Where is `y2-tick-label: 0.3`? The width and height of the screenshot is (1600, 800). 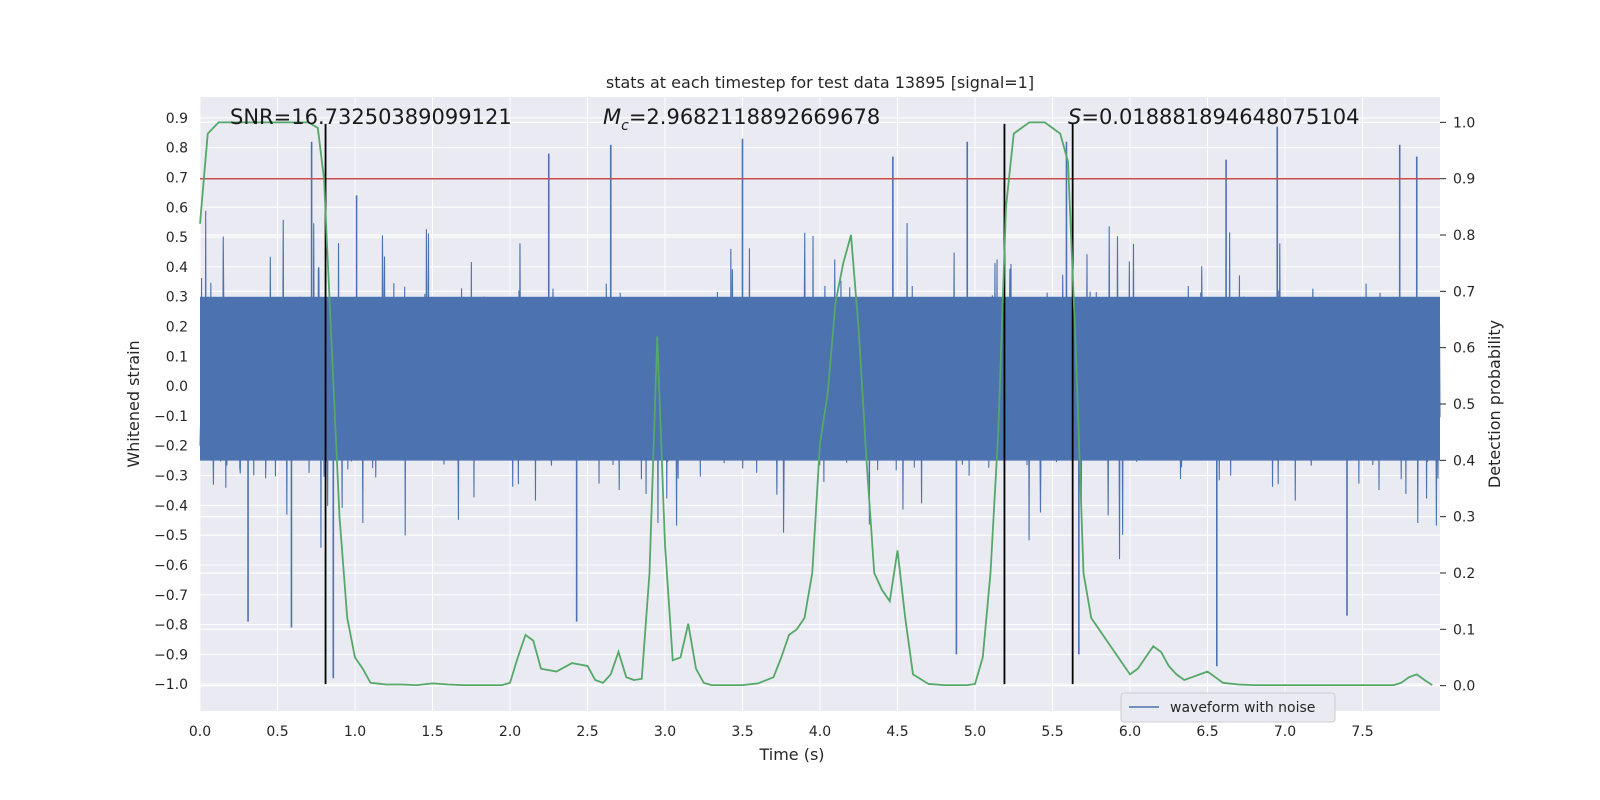
y2-tick-label: 0.3 is located at coordinates (1464, 518).